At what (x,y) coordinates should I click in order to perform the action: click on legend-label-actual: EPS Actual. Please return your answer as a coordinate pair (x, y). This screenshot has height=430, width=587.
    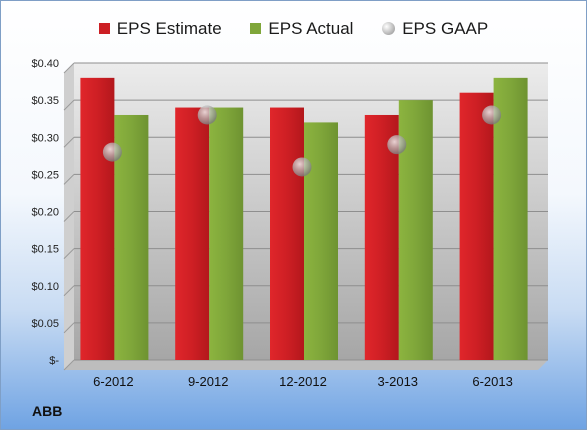
    Looking at the image, I should click on (311, 28).